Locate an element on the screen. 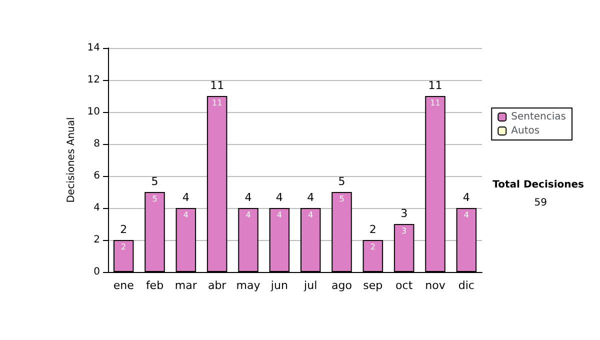 The height and width of the screenshot is (340, 600). x-tick-label: jun is located at coordinates (279, 285).